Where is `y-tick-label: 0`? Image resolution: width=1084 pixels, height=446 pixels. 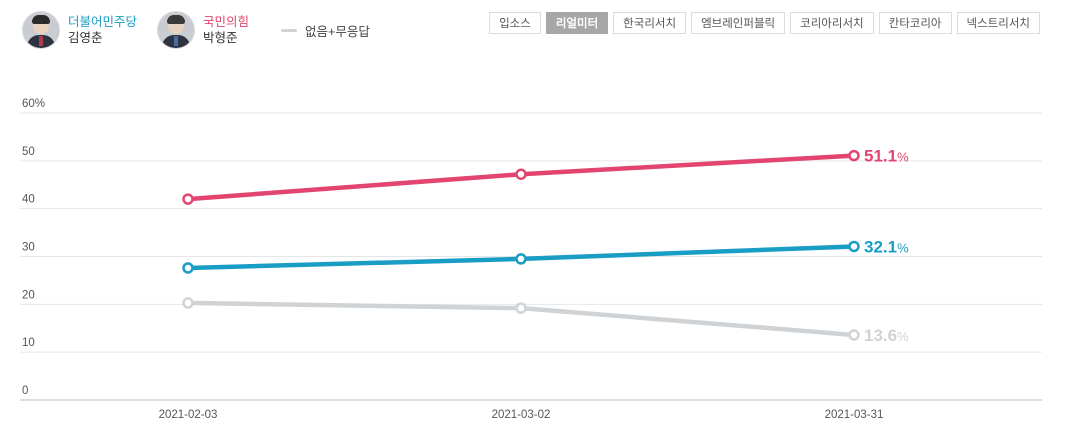
y-tick-label: 0 is located at coordinates (25, 391).